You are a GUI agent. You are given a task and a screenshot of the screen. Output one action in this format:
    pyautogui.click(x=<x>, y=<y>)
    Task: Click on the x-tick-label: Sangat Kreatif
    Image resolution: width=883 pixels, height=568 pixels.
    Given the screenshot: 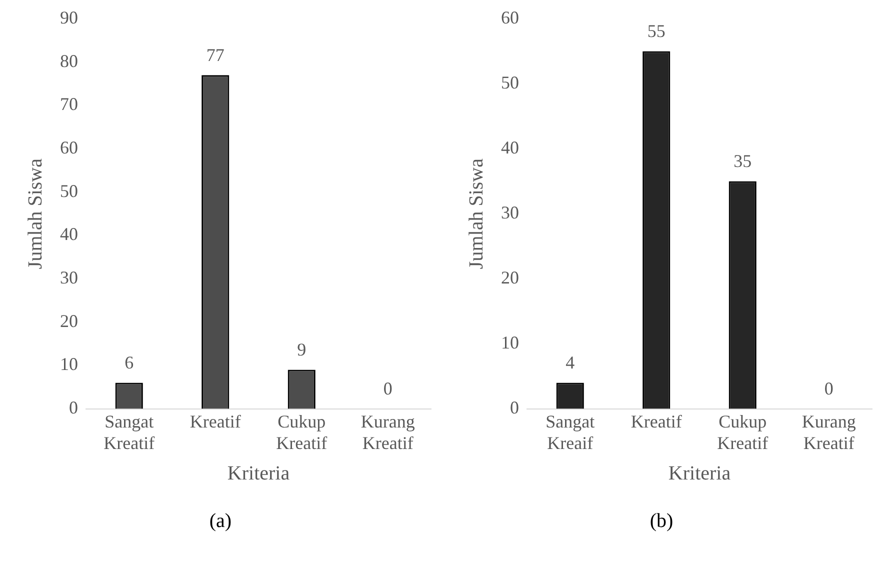 What is the action you would take?
    pyautogui.click(x=129, y=432)
    